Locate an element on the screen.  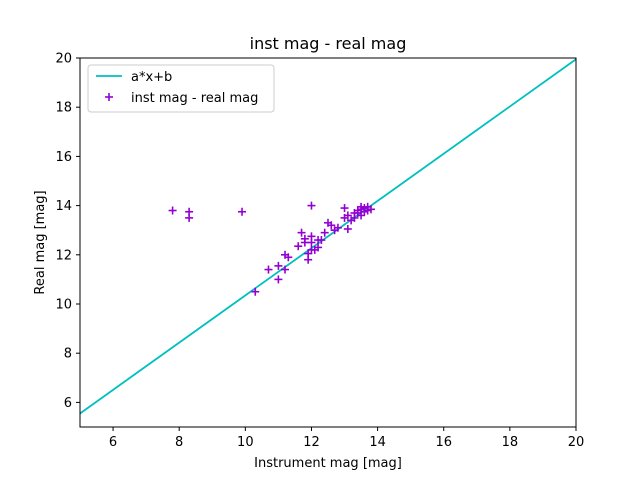
legend-label-fit: a*x+b is located at coordinates (151, 77).